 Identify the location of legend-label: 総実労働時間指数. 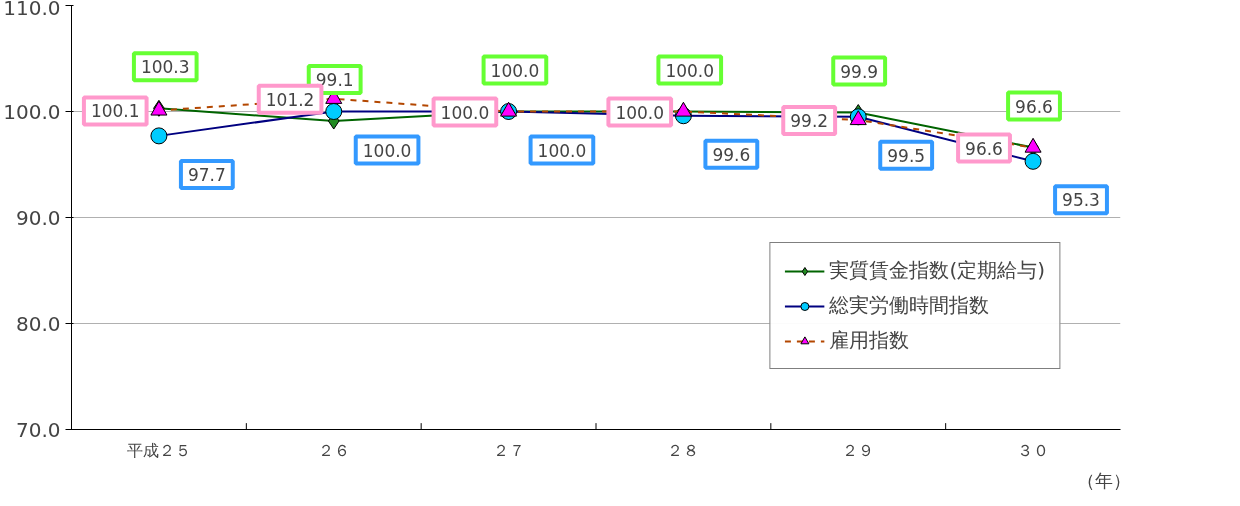
(909, 305).